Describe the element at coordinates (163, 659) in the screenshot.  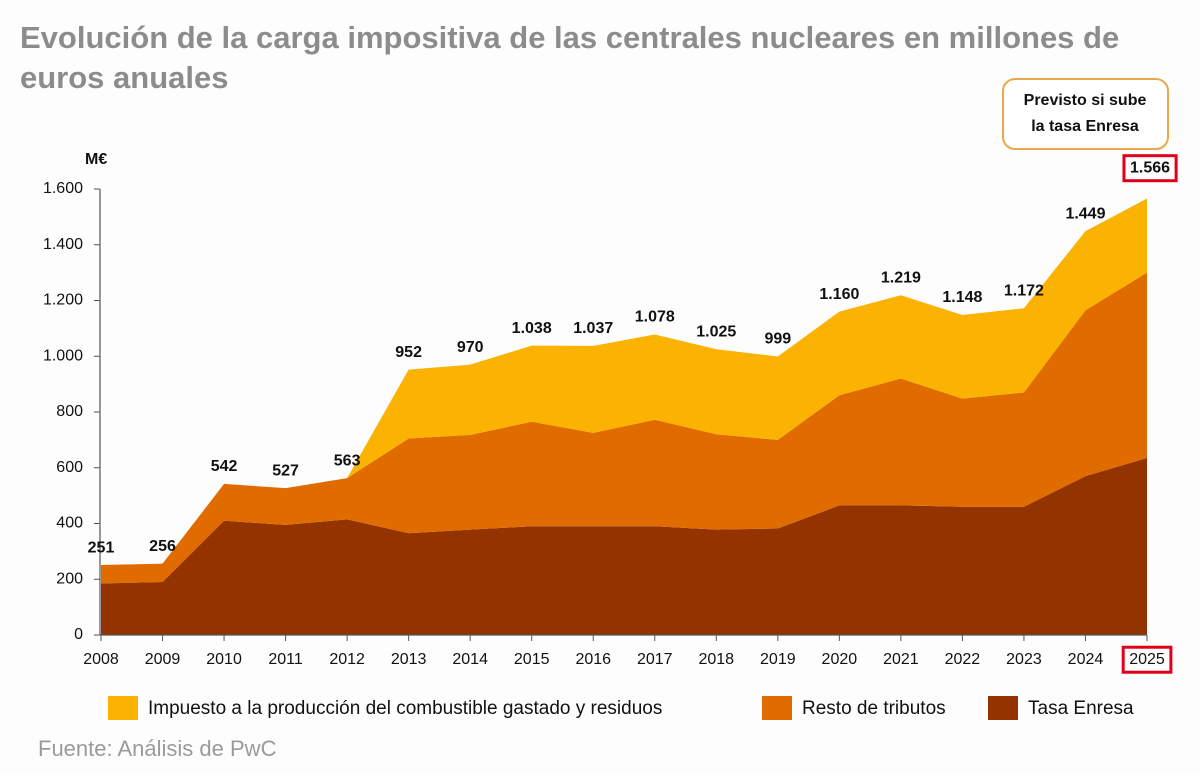
I see `x-tick-label: 2009` at that location.